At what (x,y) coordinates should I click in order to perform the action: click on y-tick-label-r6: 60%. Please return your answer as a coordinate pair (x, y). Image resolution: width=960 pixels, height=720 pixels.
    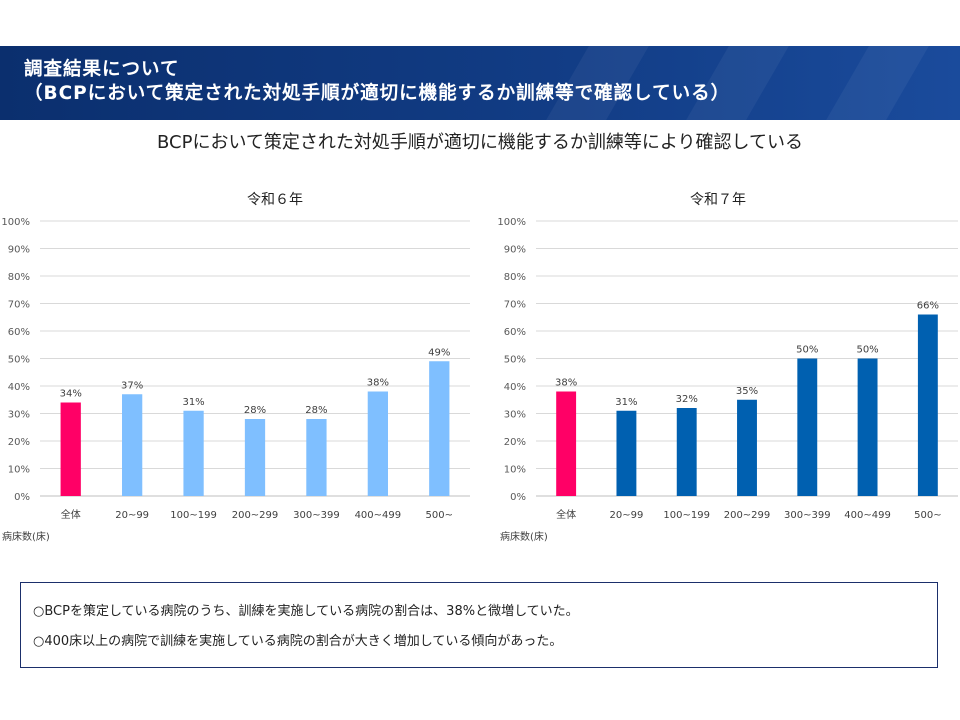
    Looking at the image, I should click on (19, 332).